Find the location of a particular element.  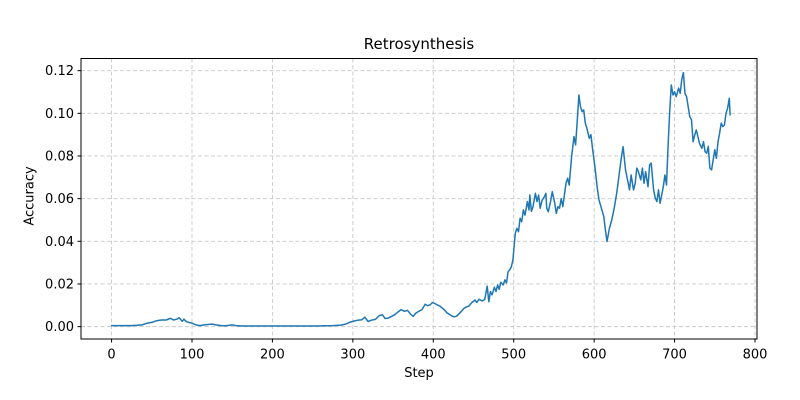

x-tick-label: 500 is located at coordinates (513, 355).